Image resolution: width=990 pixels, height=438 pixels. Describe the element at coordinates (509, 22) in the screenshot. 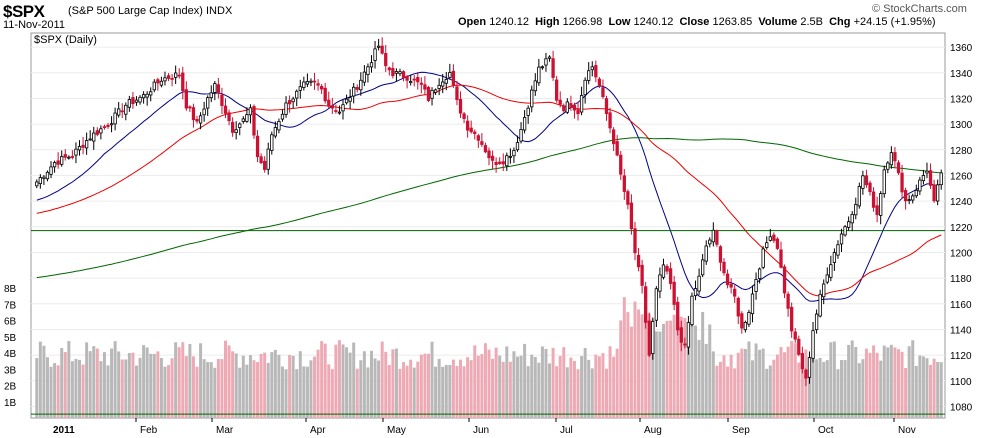

I see `open-value: 1240.12` at that location.